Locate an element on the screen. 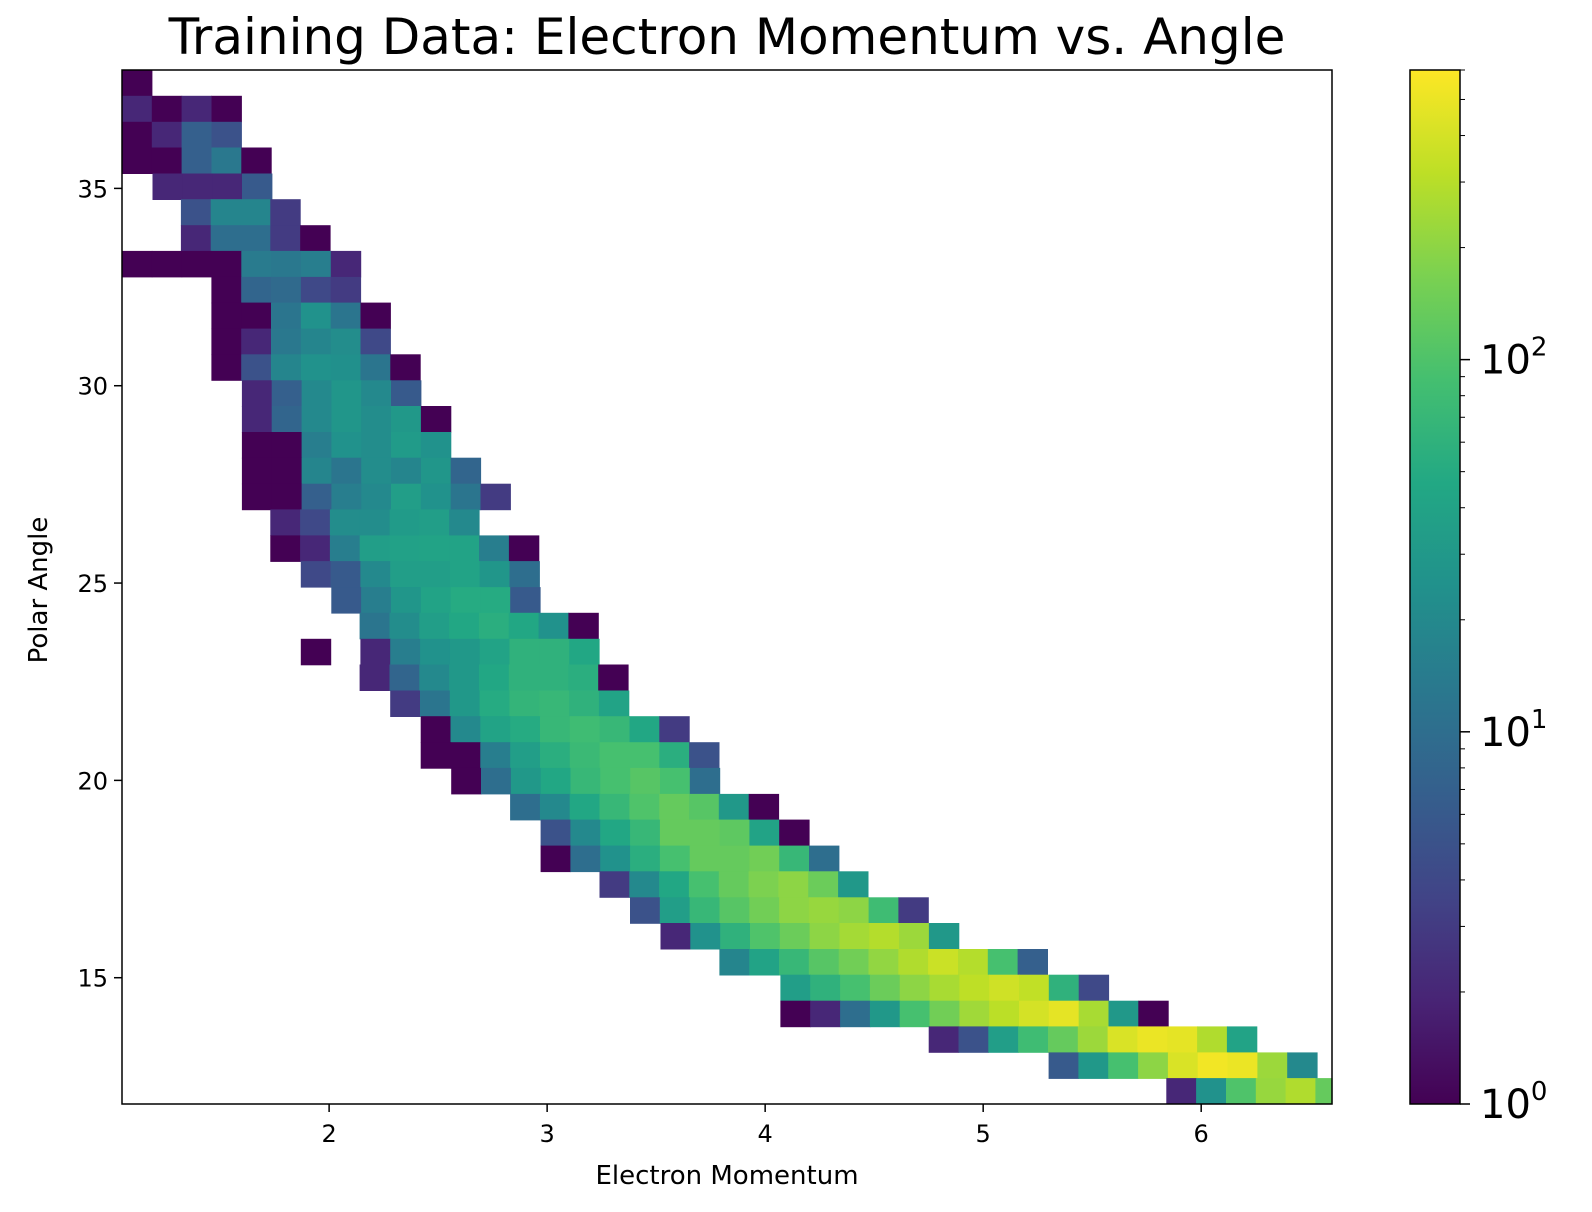  y-tick-label: 15 is located at coordinates (92, 979).